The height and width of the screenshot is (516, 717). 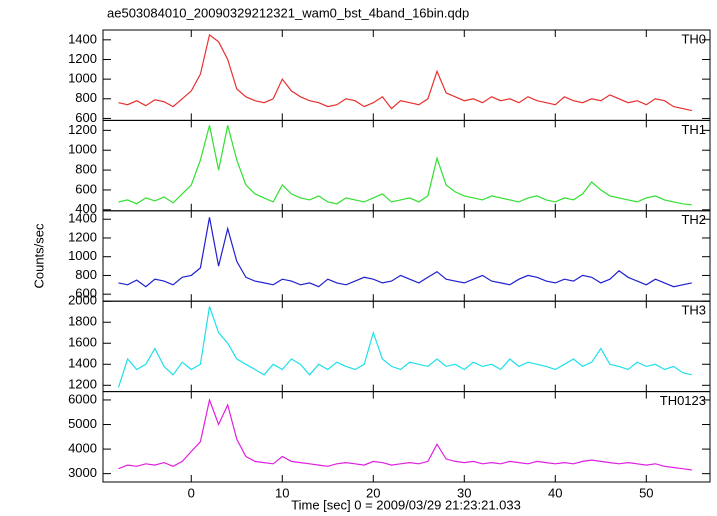 I want to click on panel-label: TH2, so click(x=693, y=219).